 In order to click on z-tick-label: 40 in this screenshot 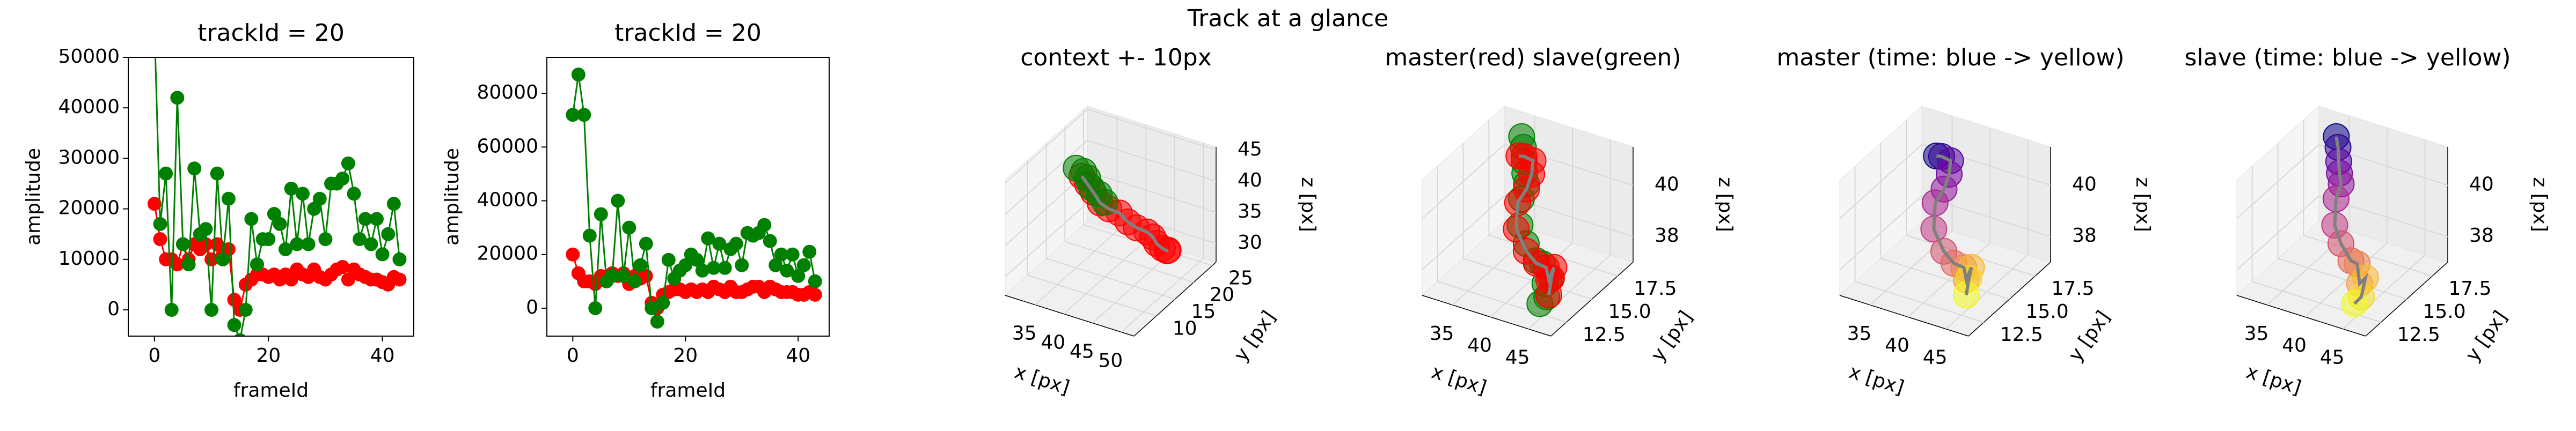, I will do `click(1667, 185)`.